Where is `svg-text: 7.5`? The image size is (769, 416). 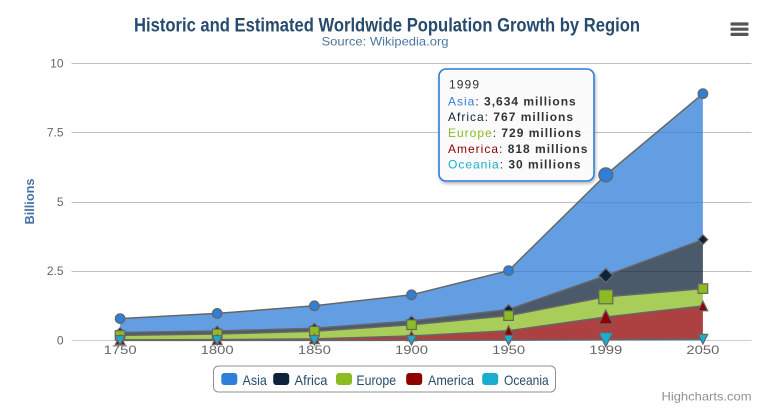
svg-text: 7.5 is located at coordinates (55, 133).